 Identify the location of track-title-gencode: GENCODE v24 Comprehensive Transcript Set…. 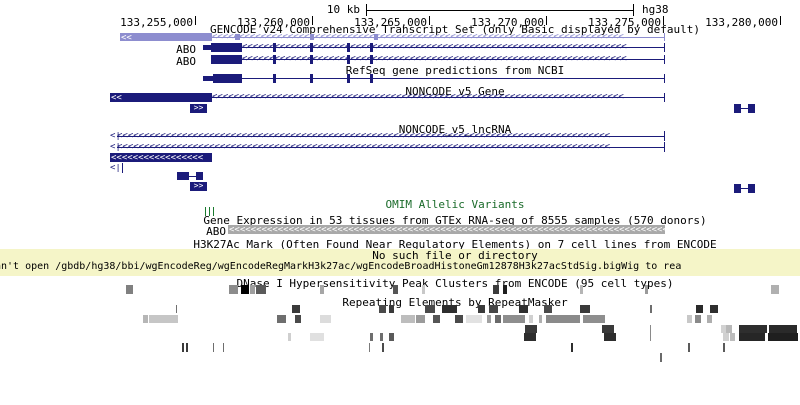
(455, 29).